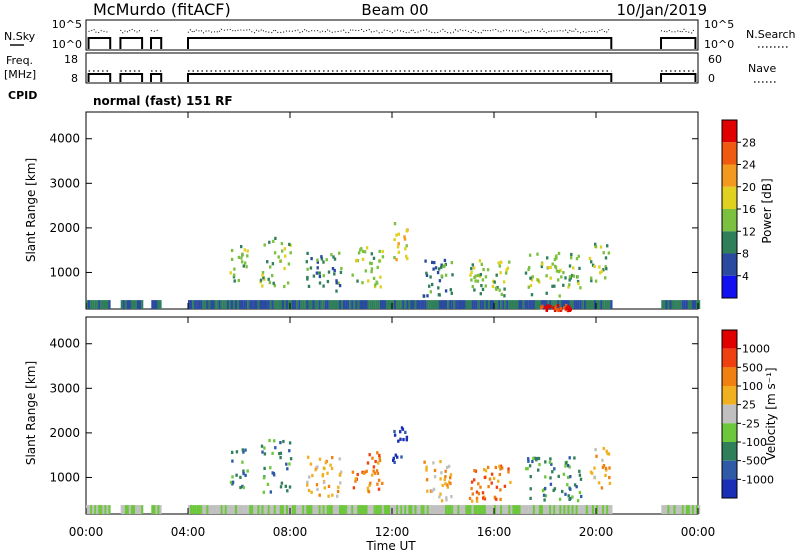 The height and width of the screenshot is (554, 800). I want to click on velocity-colorbar-tick-label: 1000, so click(756, 349).